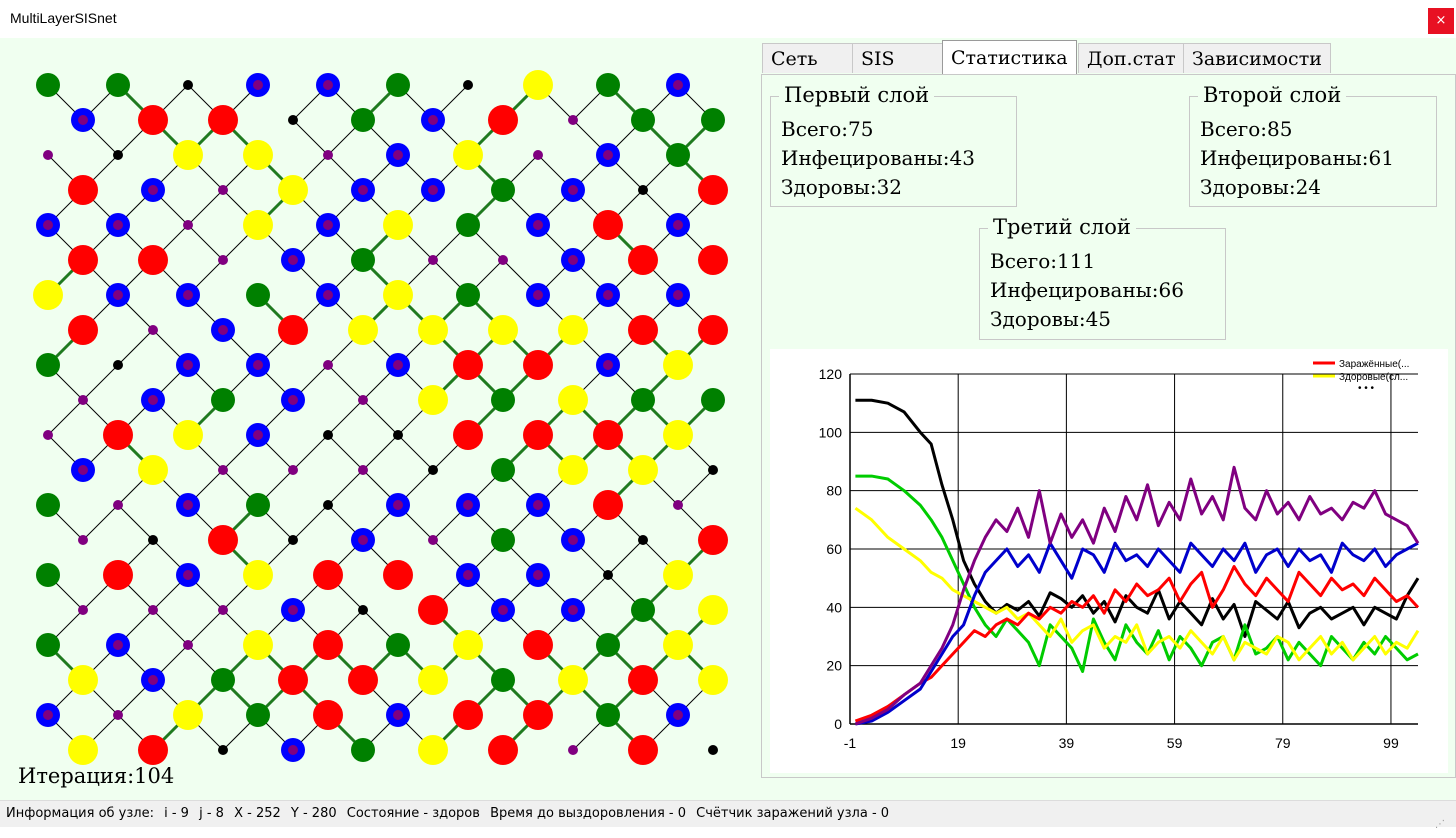 The width and height of the screenshot is (1456, 838). I want to click on tab-statistics: Статистика, so click(1009, 57).